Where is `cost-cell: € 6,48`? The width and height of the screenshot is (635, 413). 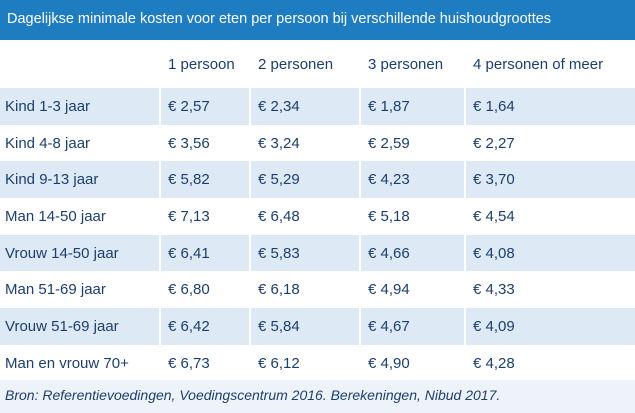 cost-cell: € 6,48 is located at coordinates (304, 216).